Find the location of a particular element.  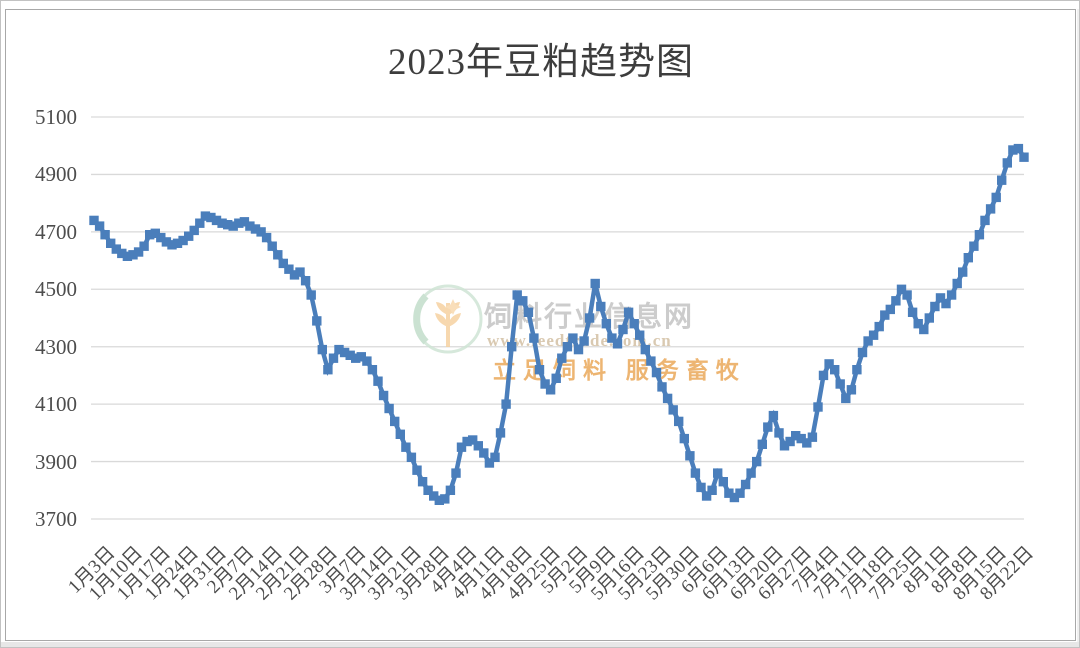

screenshot-right-edge is located at coordinates (1078, 325).